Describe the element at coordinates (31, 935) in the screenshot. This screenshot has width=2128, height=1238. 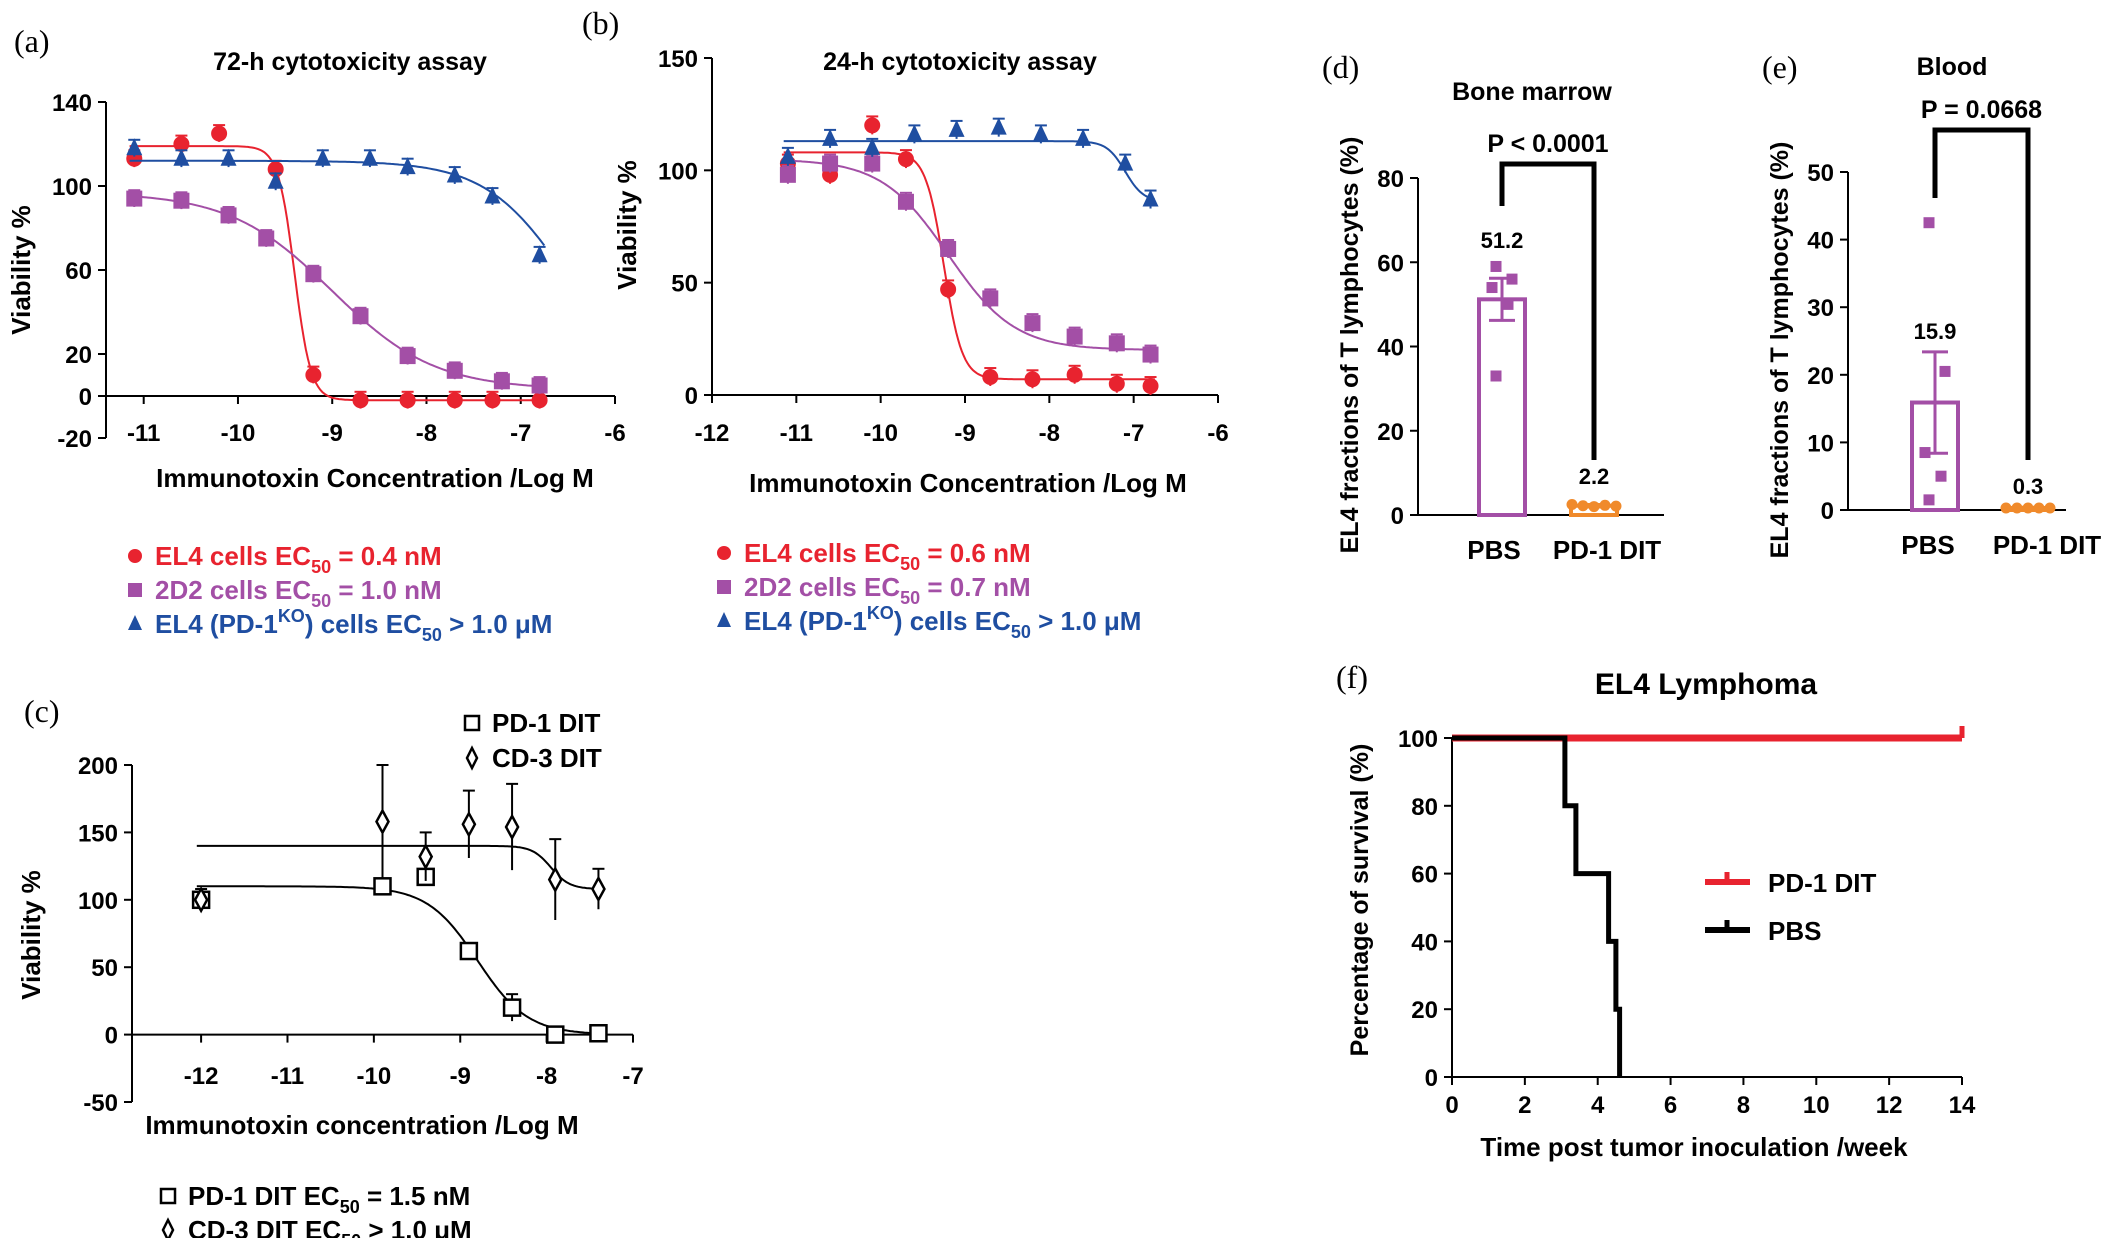
I see `y-axis-label-c: Viability %` at that location.